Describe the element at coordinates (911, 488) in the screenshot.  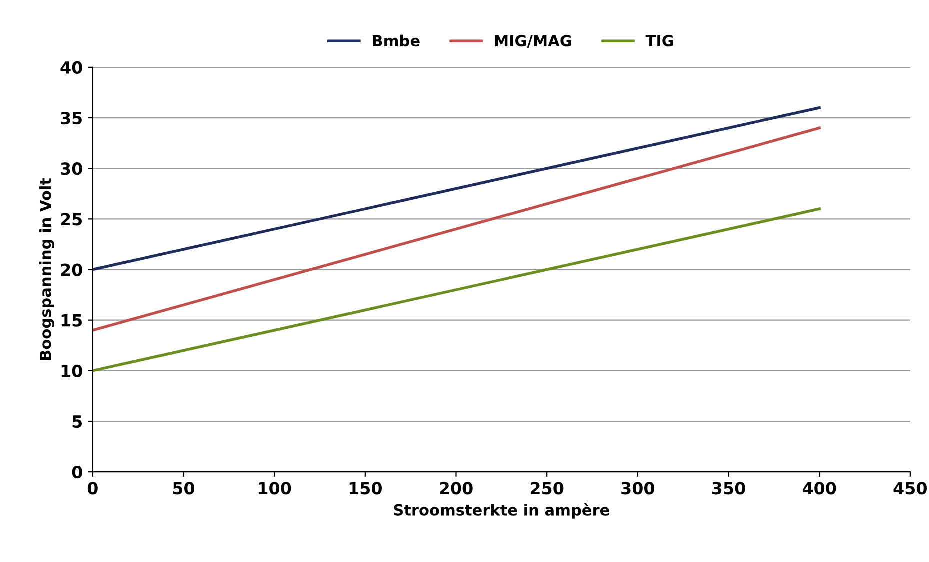
I see `x-tick-label: 450` at that location.